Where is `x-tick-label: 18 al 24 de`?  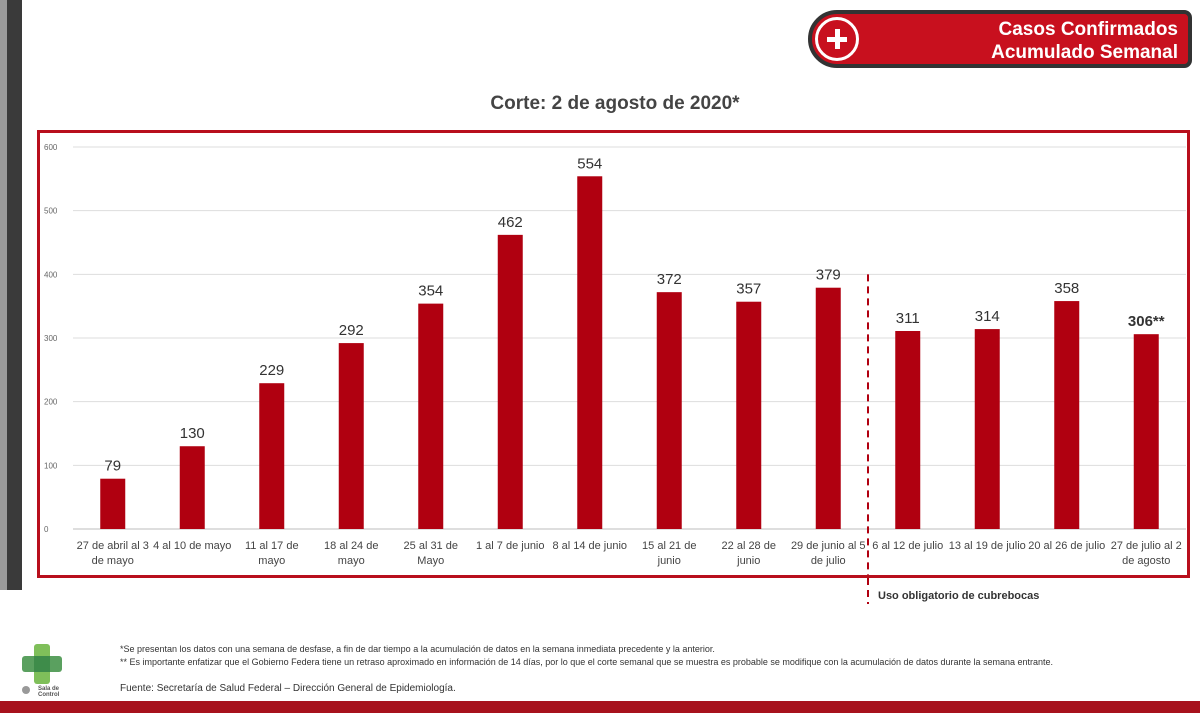 x-tick-label: 18 al 24 de is located at coordinates (351, 546).